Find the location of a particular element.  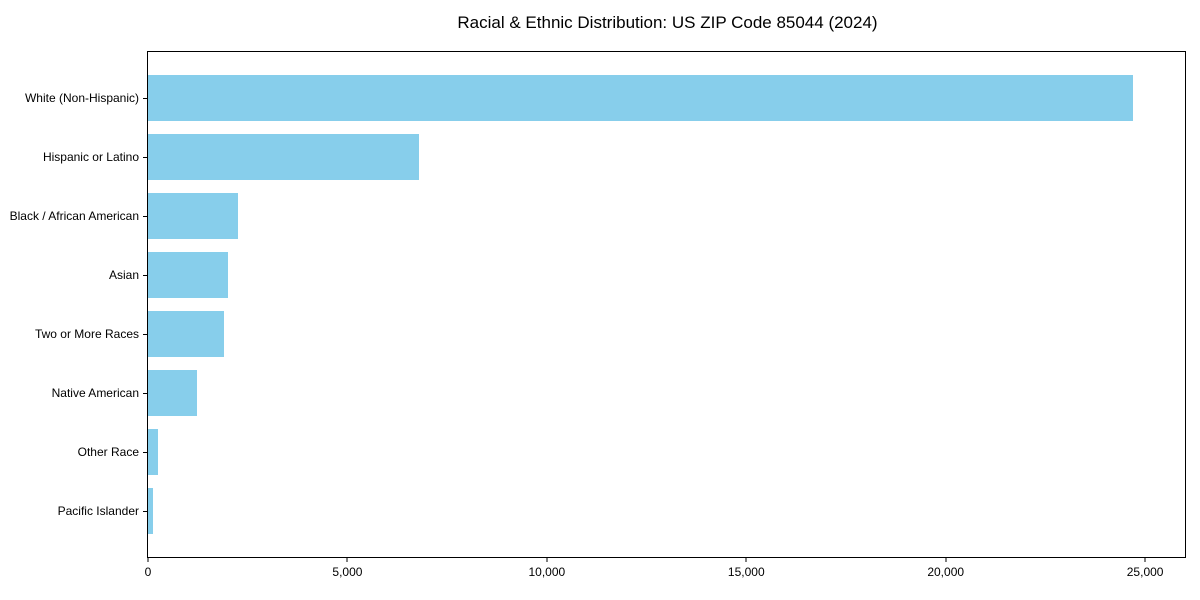

x-tick-label: 5,000 is located at coordinates (347, 572).